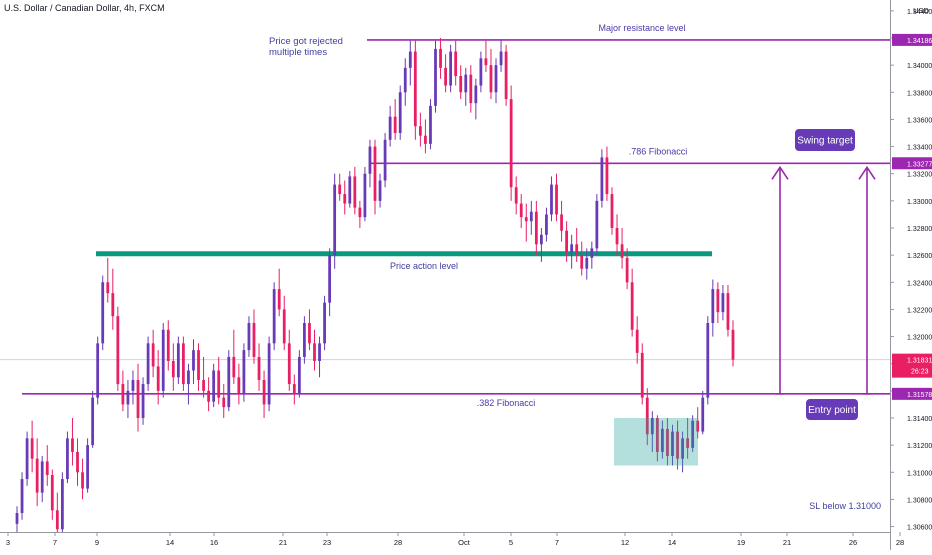 Image resolution: width=932 pixels, height=555 pixels. Describe the element at coordinates (298, 52) in the screenshot. I see `rejection-note-line2: multiple times` at that location.